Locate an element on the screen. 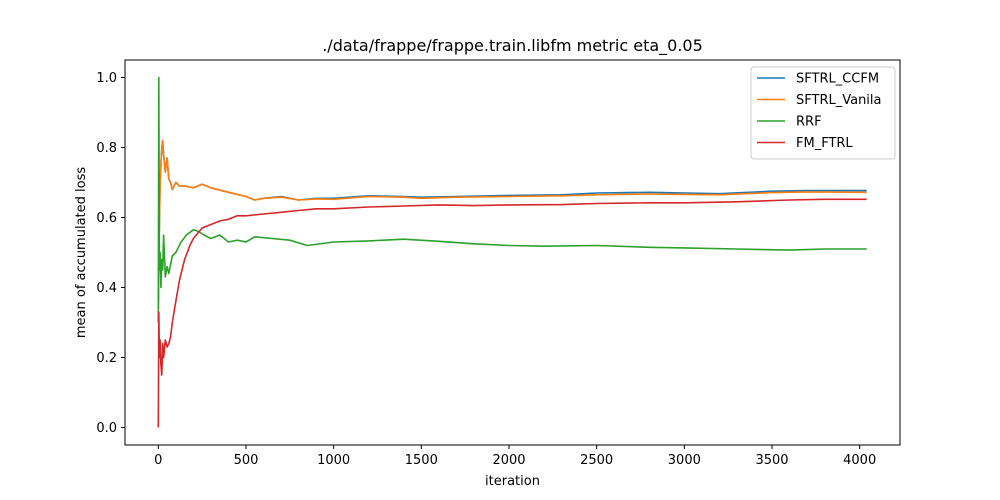 This screenshot has width=1000, height=500. legend-entry: FM_FTRL is located at coordinates (824, 143).